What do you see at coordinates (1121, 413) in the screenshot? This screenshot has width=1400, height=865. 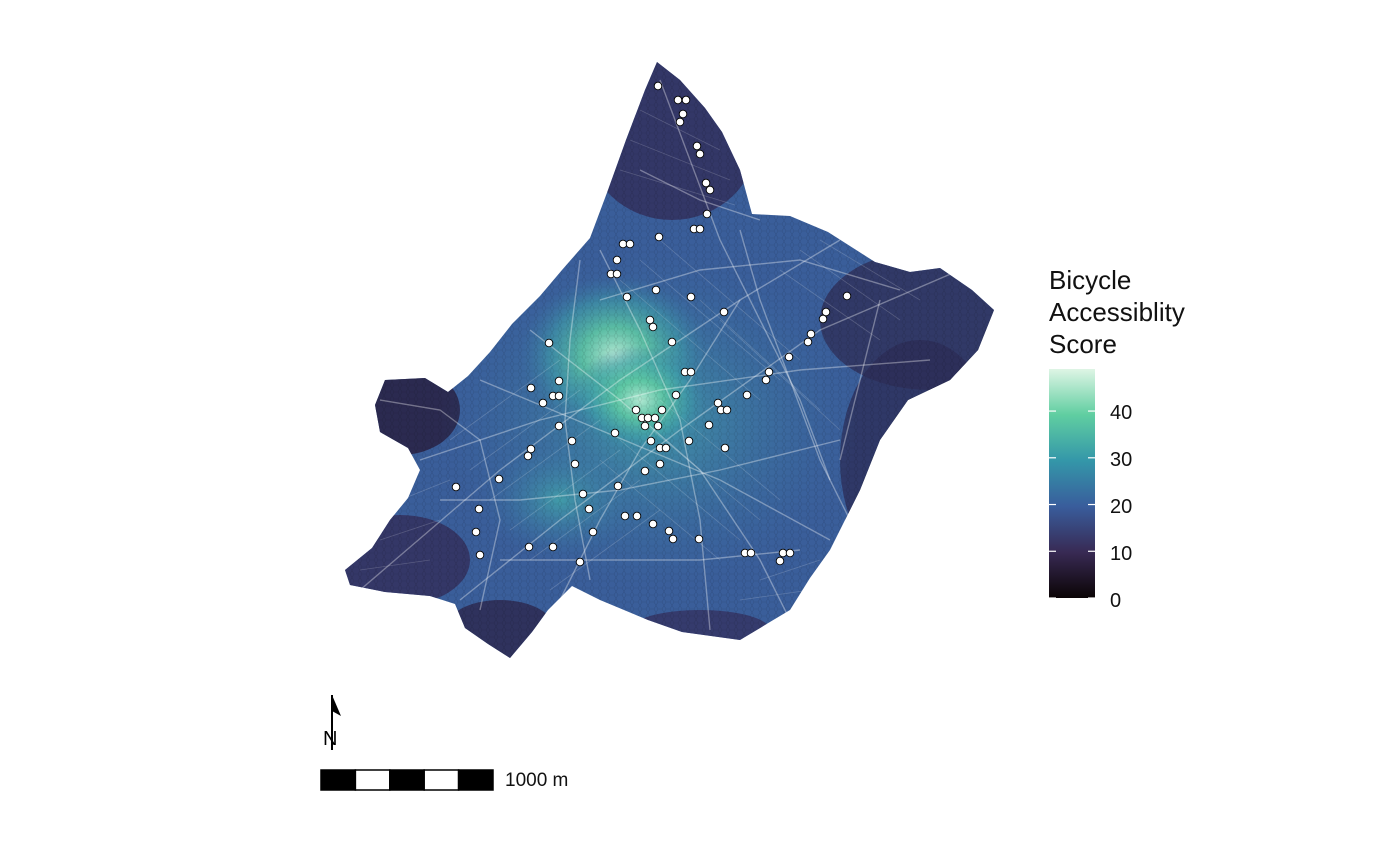 I see `legend-tick-label: 40` at bounding box center [1121, 413].